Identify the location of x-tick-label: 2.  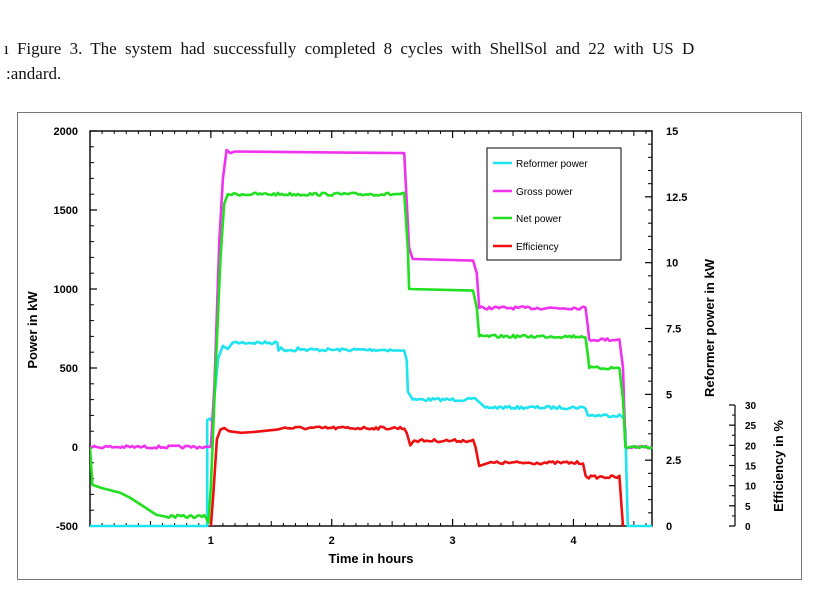
(332, 541).